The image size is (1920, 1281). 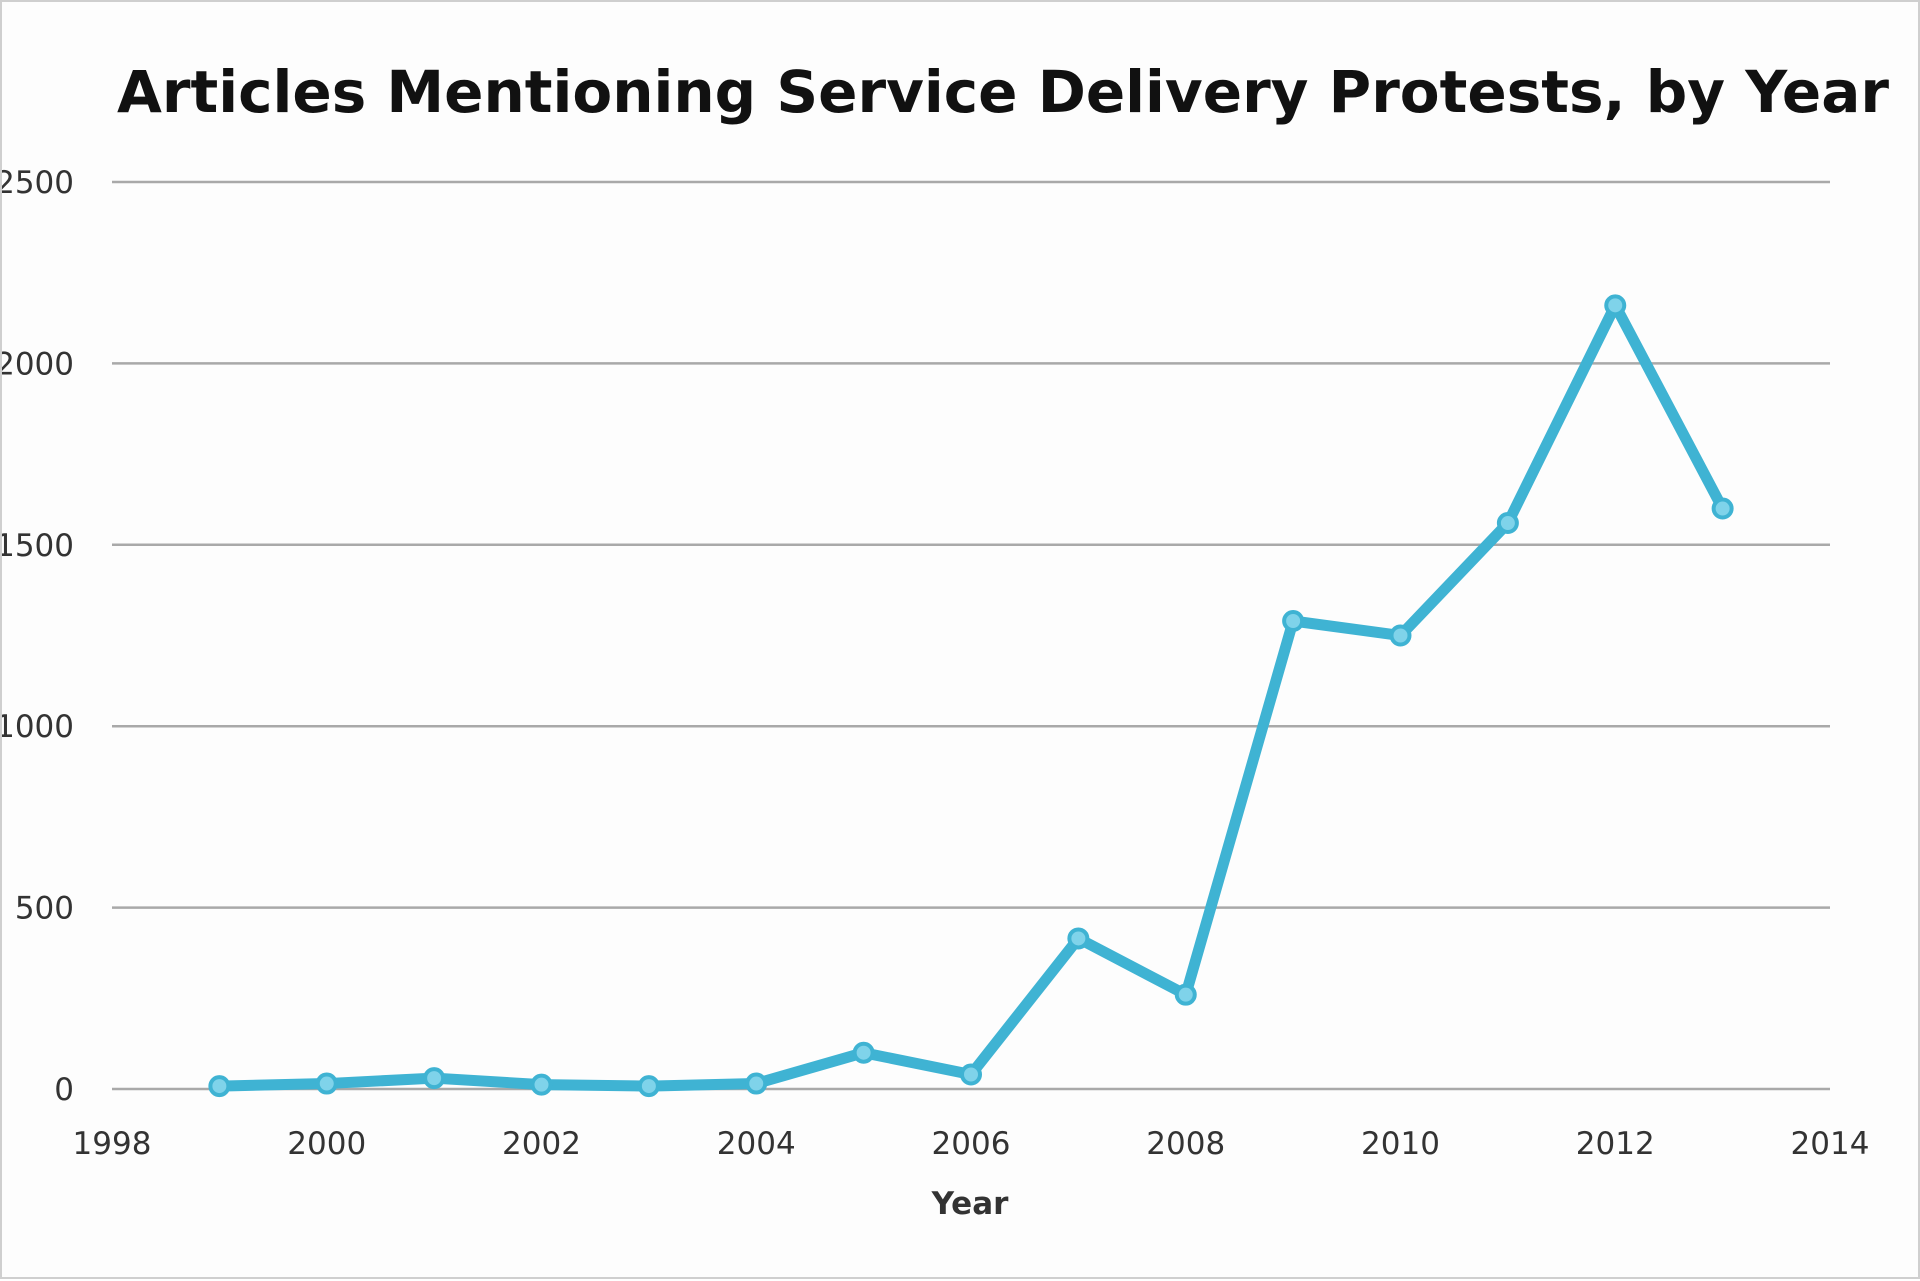 What do you see at coordinates (1615, 1144) in the screenshot?
I see `x-tick-label: 2012` at bounding box center [1615, 1144].